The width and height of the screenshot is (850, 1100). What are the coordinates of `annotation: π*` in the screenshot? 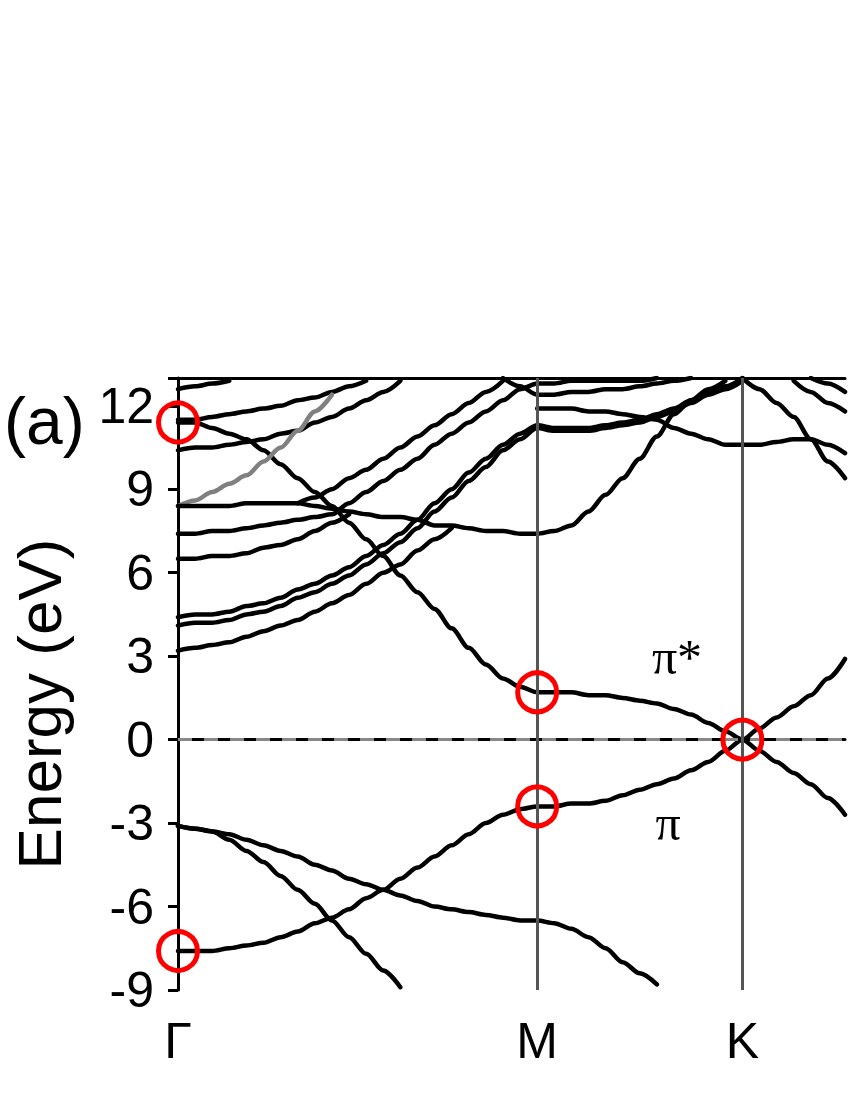 It's located at (677, 657).